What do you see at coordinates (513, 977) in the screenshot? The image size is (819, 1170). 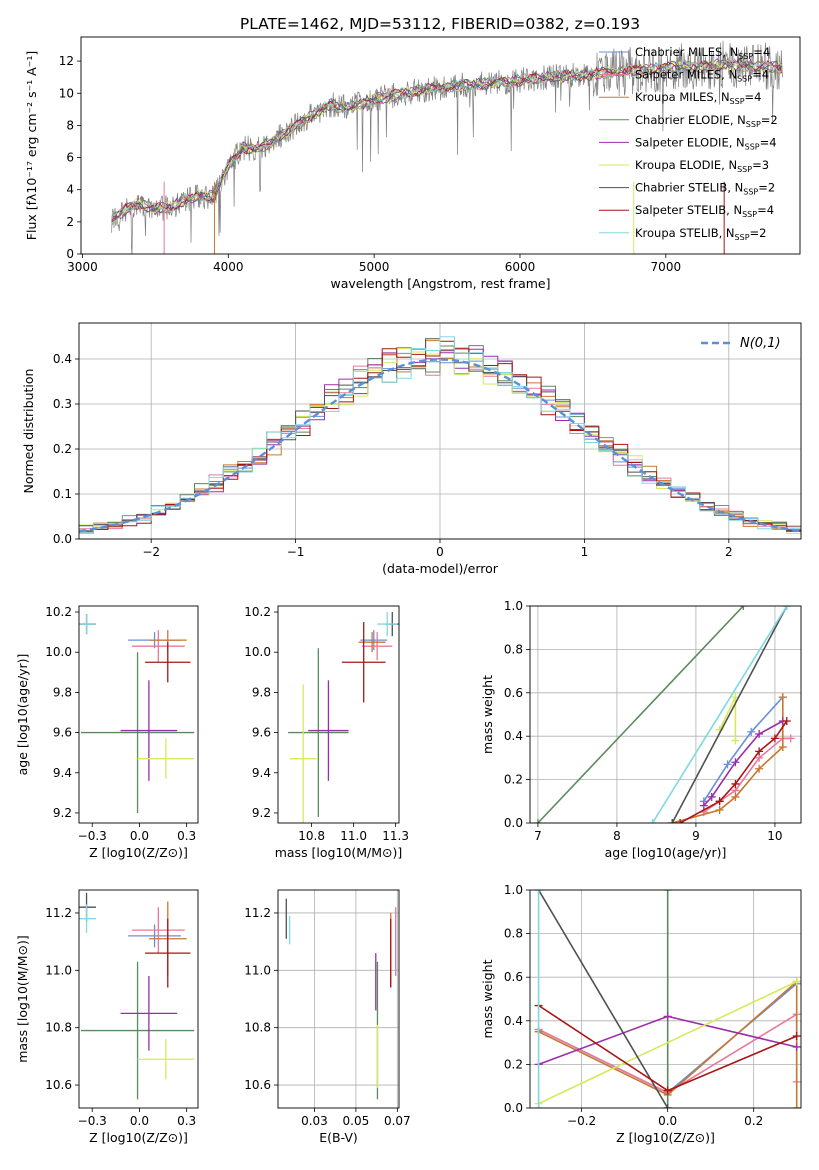 I see `y-tick-label: 0.6` at bounding box center [513, 977].